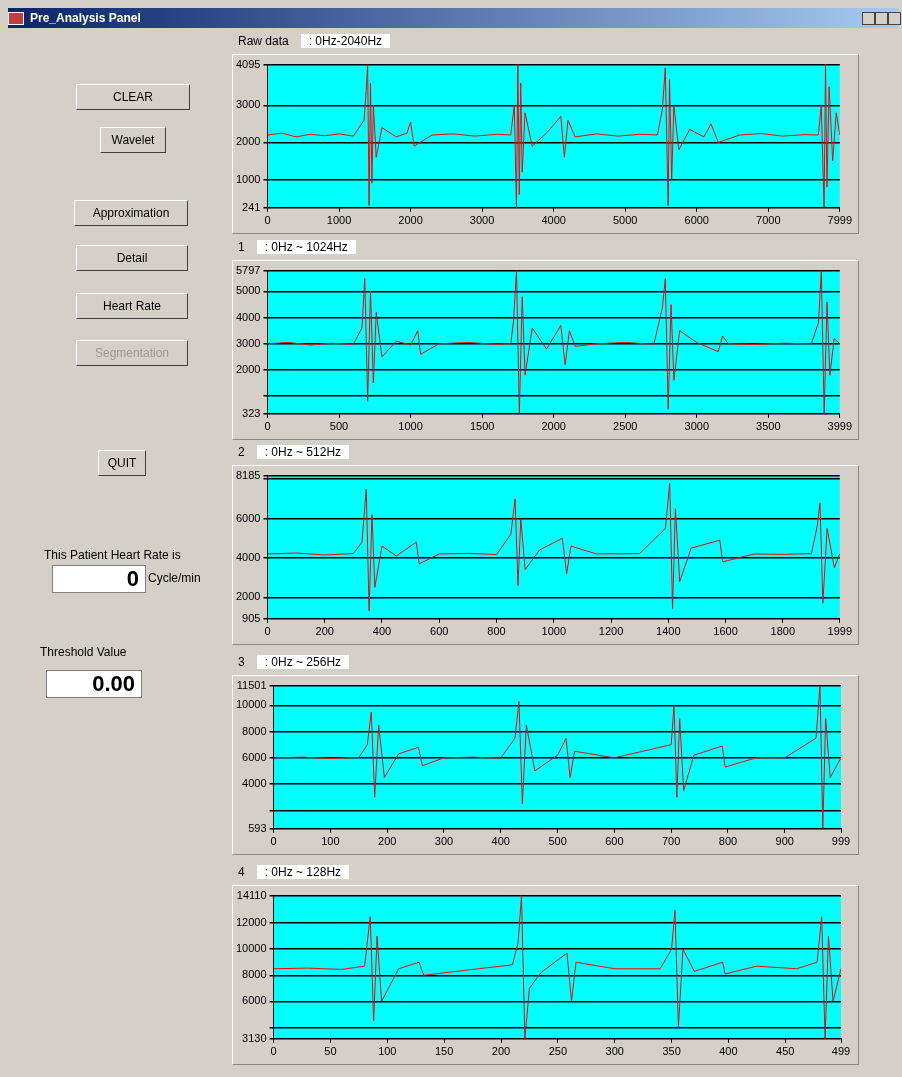 The width and height of the screenshot is (902, 1077). Describe the element at coordinates (241, 247) in the screenshot. I see `chart-title: 1` at that location.